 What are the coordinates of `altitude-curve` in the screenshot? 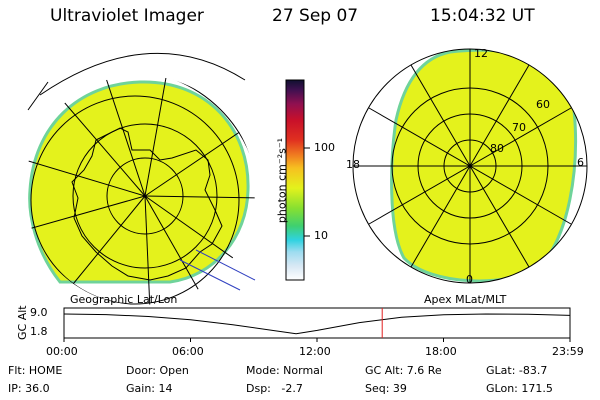 It's located at (317, 324).